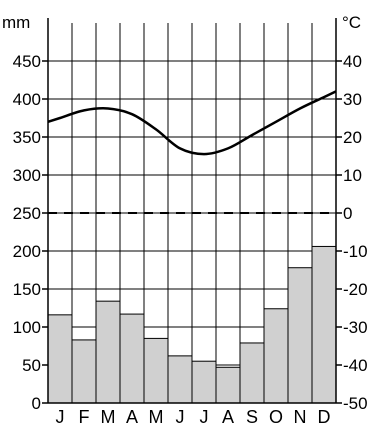  Describe the element at coordinates (16, 22) in the screenshot. I see `left-unit-label: mm` at that location.